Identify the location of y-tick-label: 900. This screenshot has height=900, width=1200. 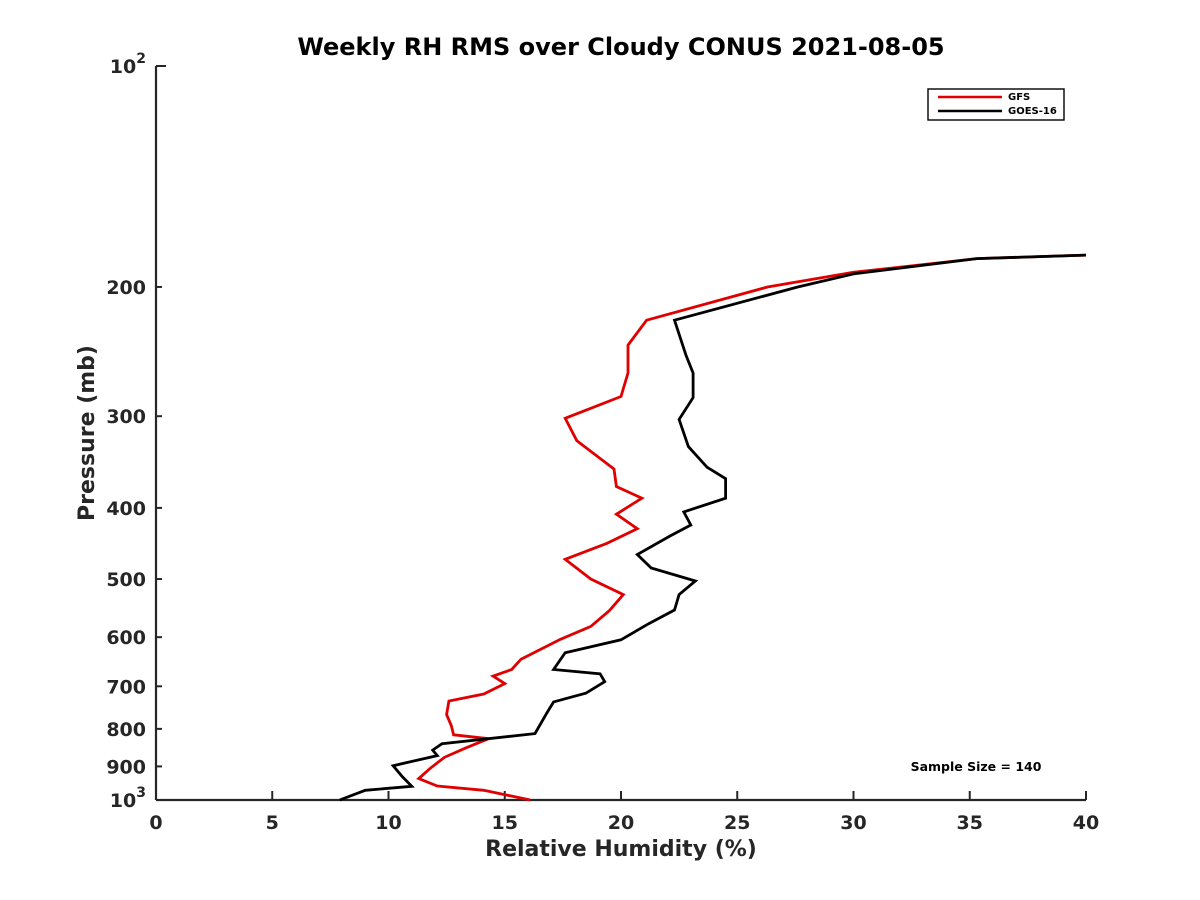
(126, 767).